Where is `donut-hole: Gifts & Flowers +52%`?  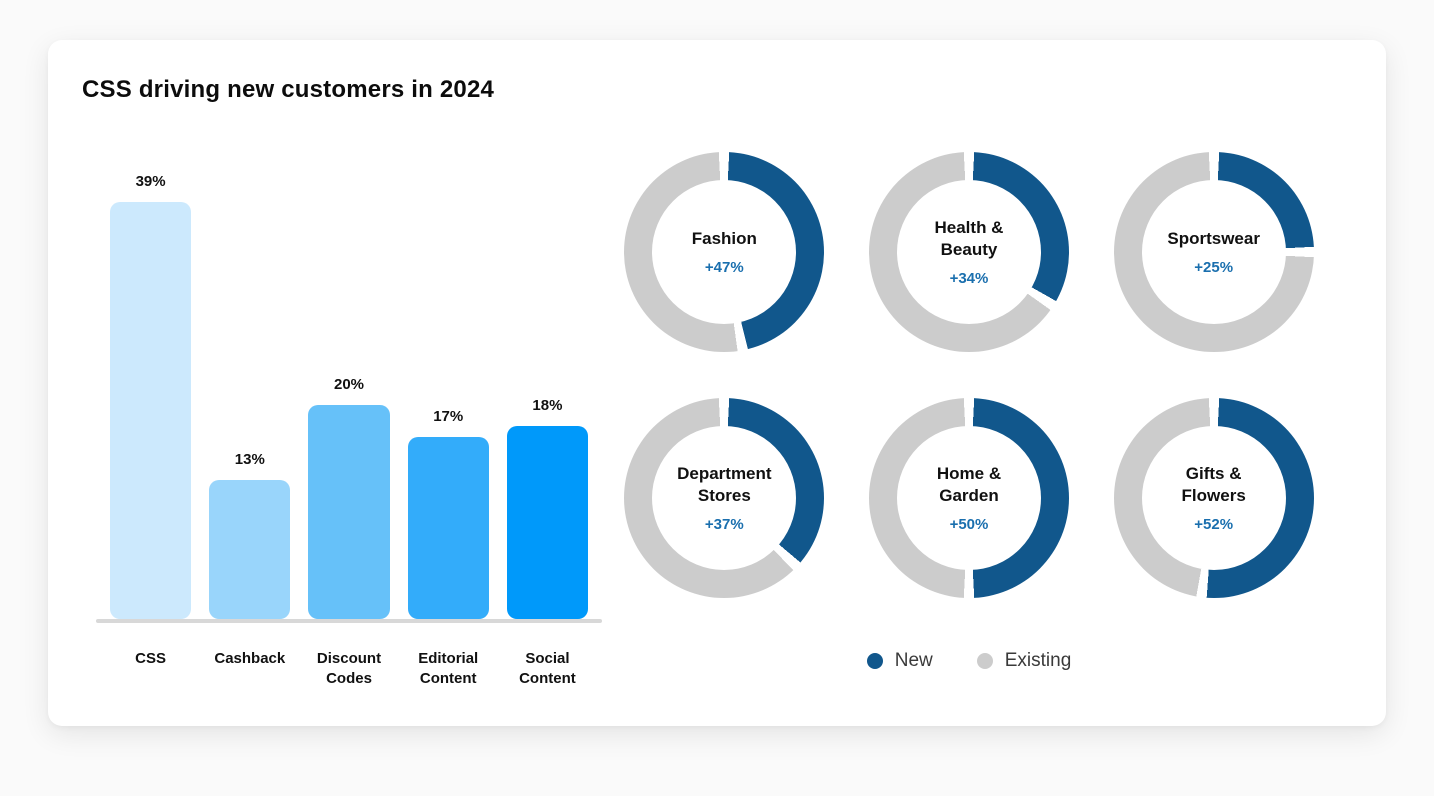 donut-hole: Gifts & Flowers +52% is located at coordinates (1213, 498).